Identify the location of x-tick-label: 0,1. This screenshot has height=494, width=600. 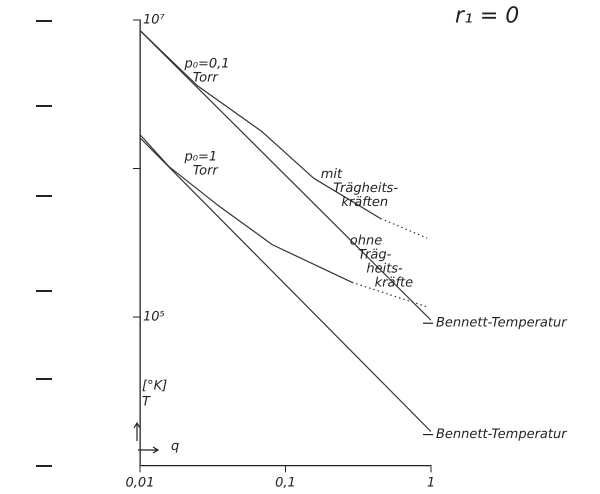
(285, 483).